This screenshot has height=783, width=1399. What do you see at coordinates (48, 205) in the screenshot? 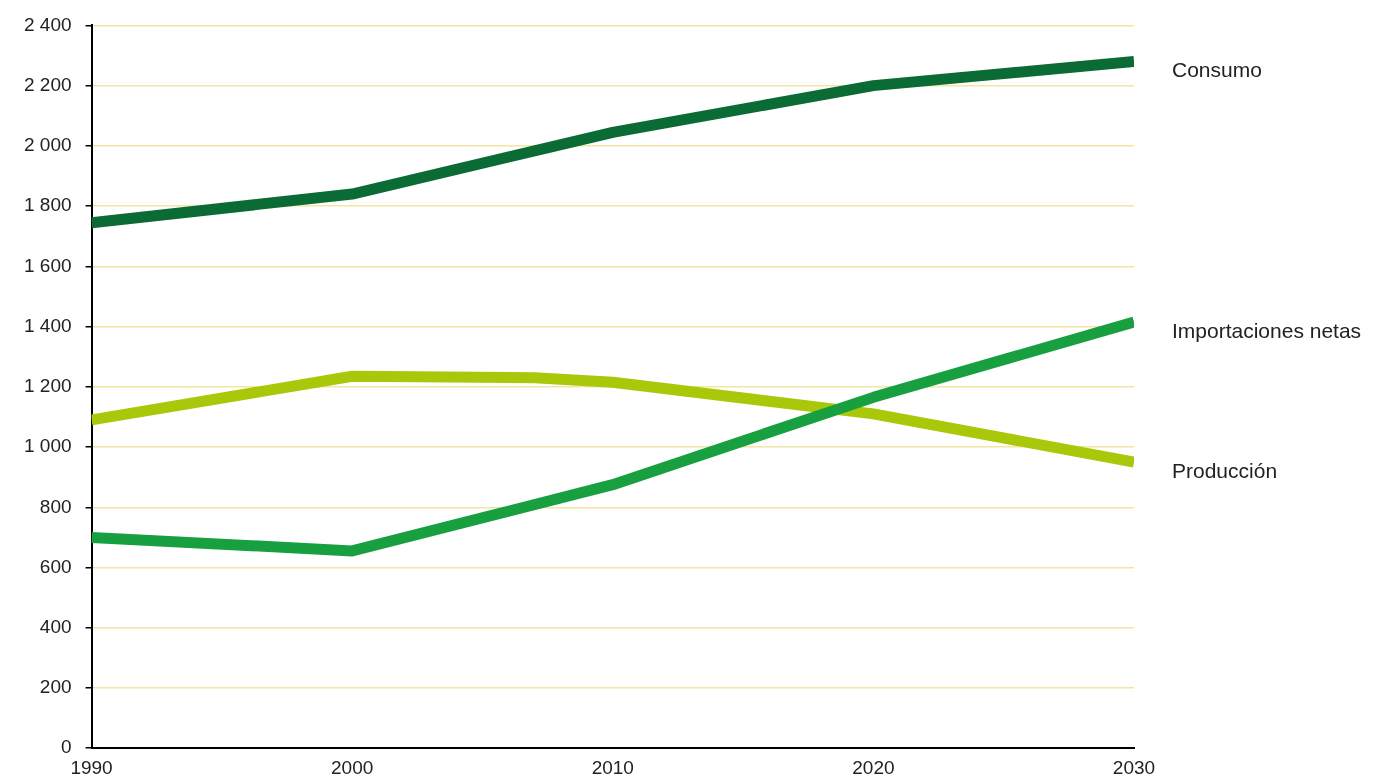
I see `y-tick-label: 1 800` at bounding box center [48, 205].